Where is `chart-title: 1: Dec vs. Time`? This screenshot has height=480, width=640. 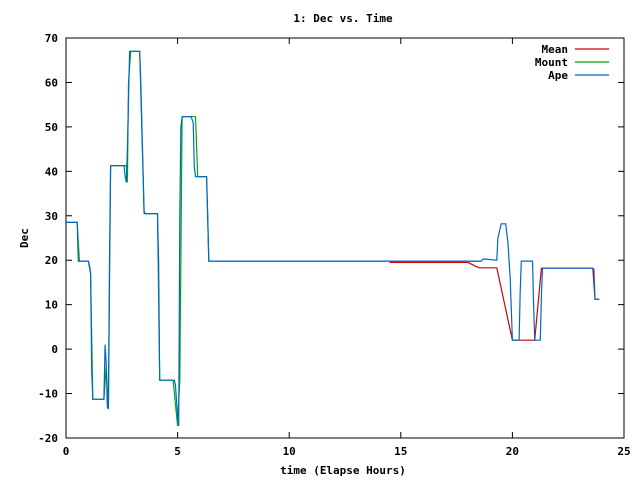
chart-title: 1: Dec vs. Time is located at coordinates (343, 18).